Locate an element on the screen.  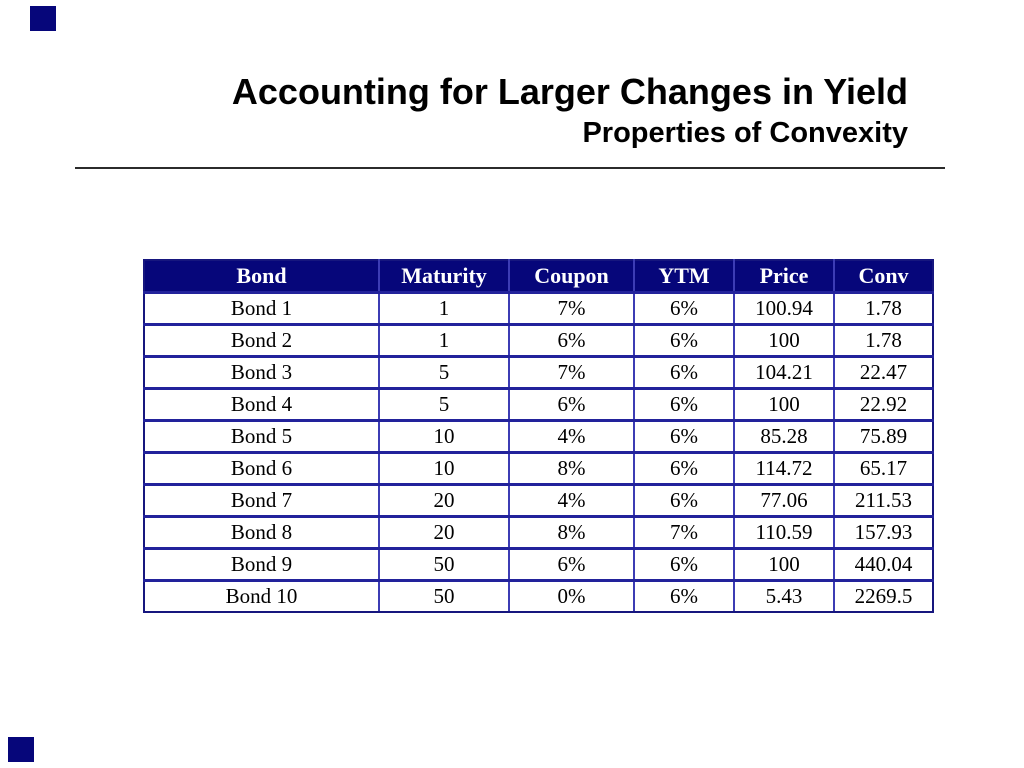
cell-bond-name: Bond 8 is located at coordinates (261, 532).